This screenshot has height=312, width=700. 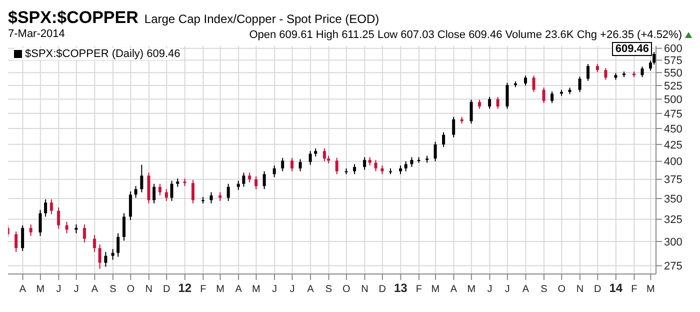 I want to click on text: 7-Mar-2014, so click(x=36, y=35).